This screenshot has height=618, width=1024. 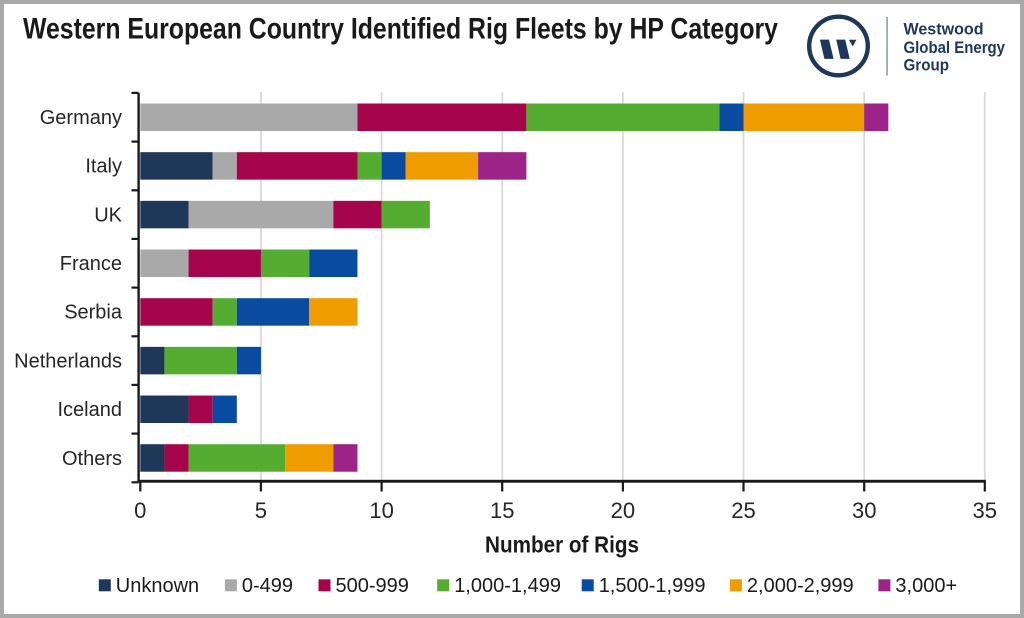 I want to click on svg-text: 25, so click(x=743, y=510).